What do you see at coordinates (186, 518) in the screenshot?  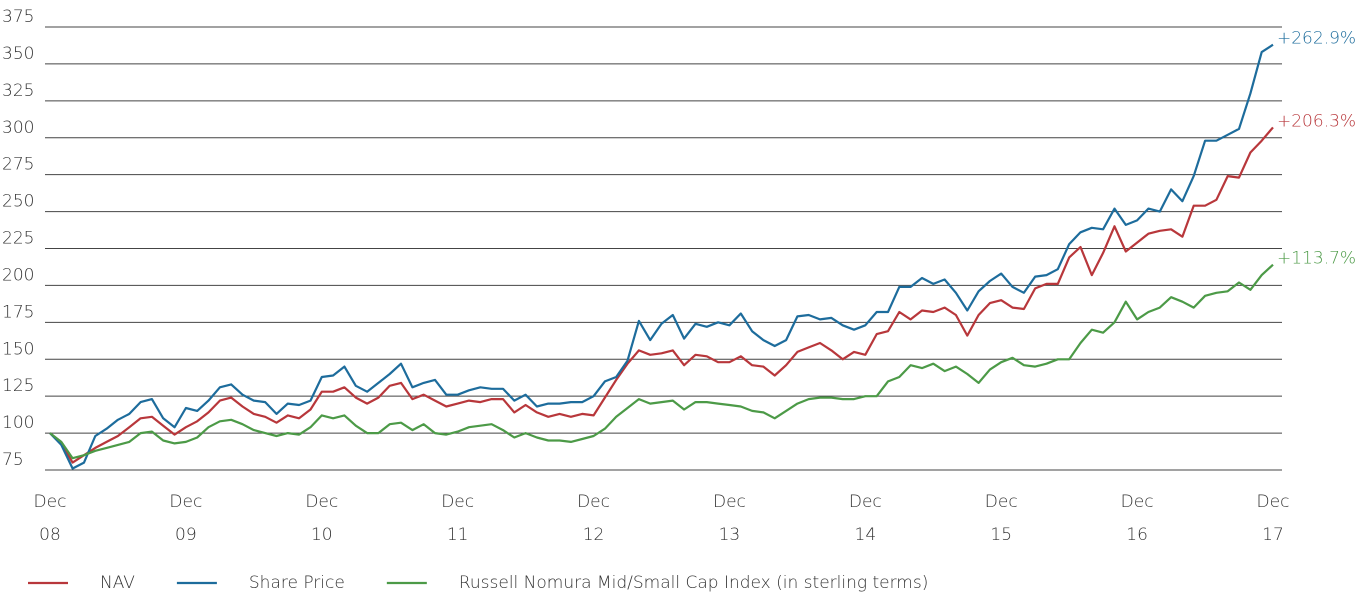 I see `x-tick-label: Dec 09` at bounding box center [186, 518].